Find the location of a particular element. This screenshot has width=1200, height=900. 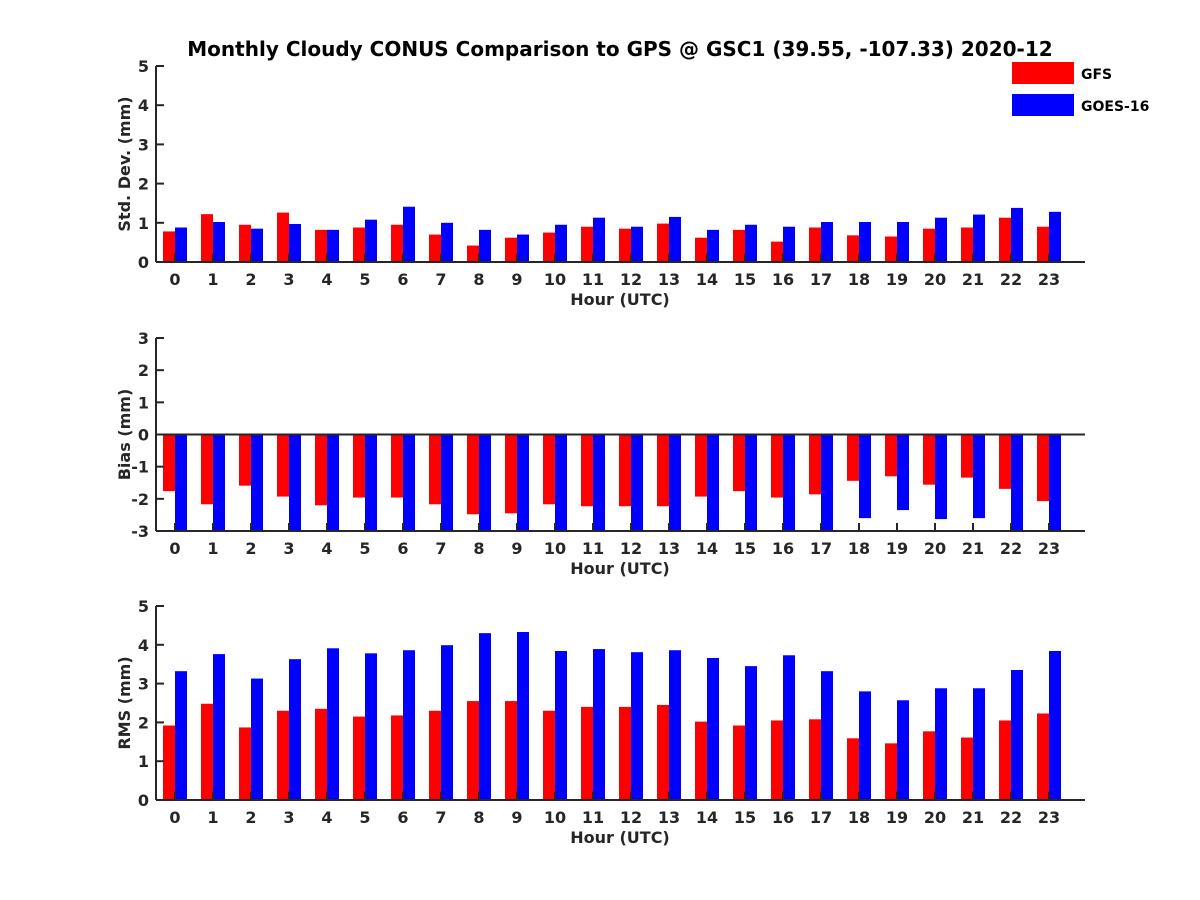

x-tick-label: 4 is located at coordinates (326, 548).